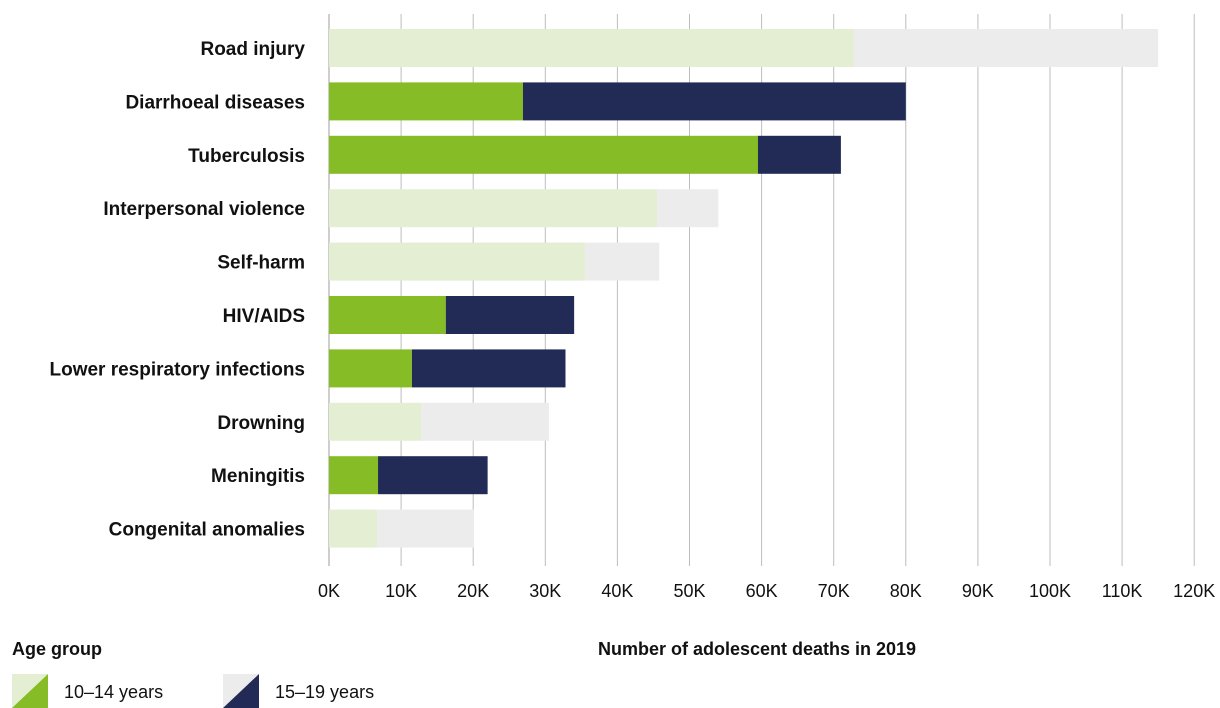  I want to click on category-label: Meningitis, so click(258, 476).